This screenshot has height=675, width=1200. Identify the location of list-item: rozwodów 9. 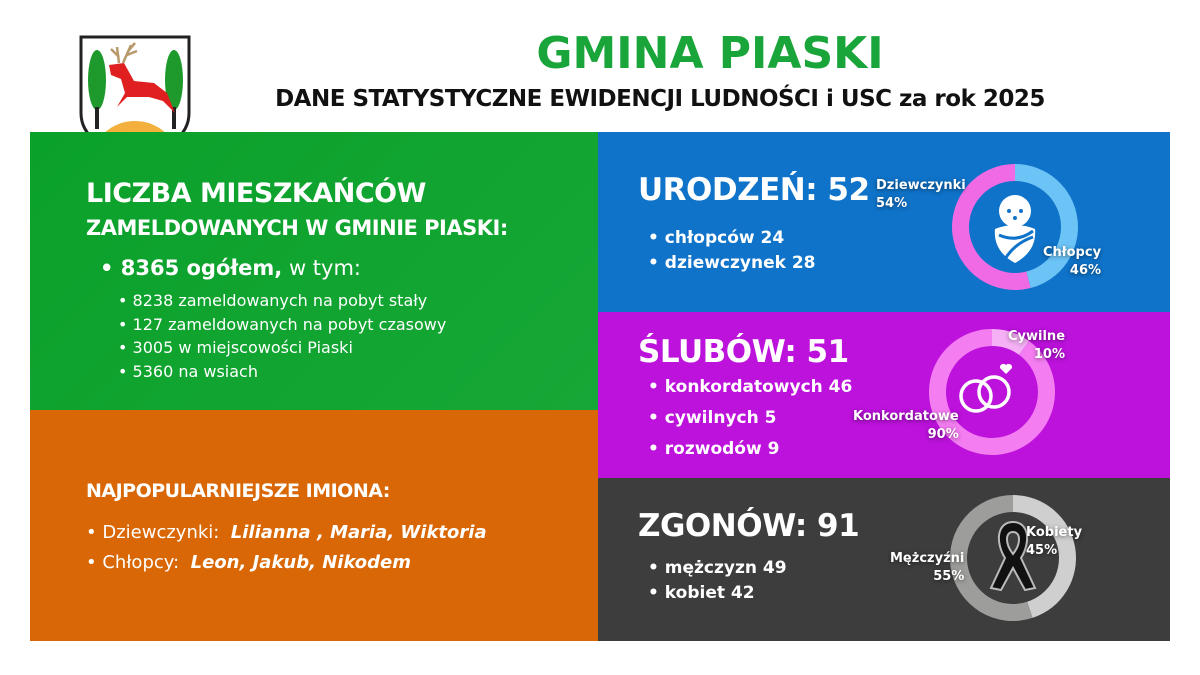
(750, 449).